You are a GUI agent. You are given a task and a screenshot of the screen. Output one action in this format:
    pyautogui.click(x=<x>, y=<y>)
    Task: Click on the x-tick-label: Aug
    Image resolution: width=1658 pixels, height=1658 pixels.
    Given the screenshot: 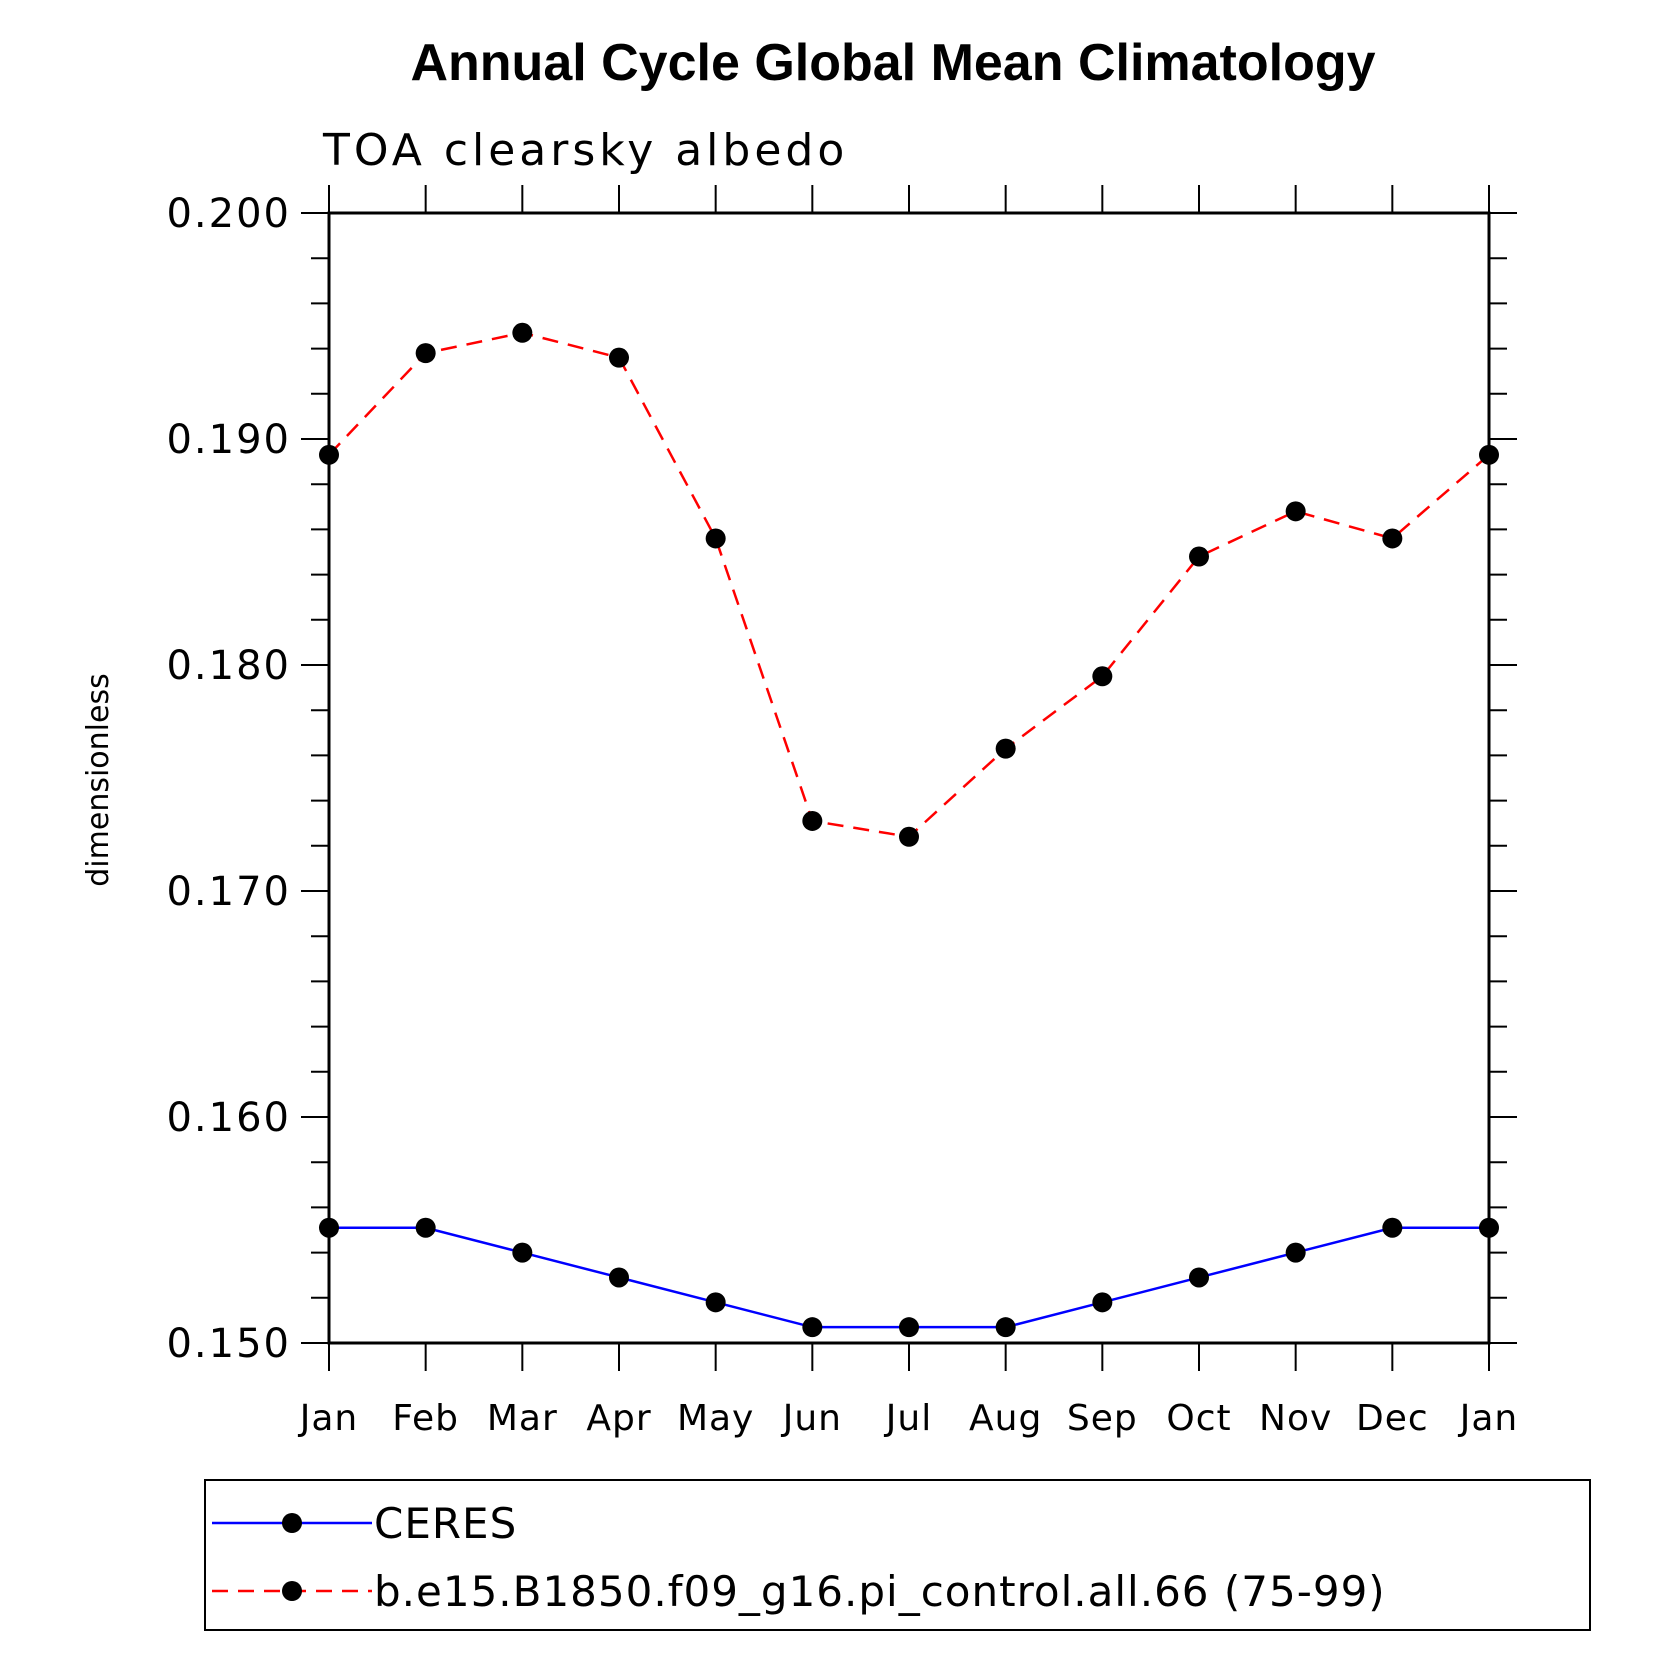 What is the action you would take?
    pyautogui.click(x=1005, y=1418)
    